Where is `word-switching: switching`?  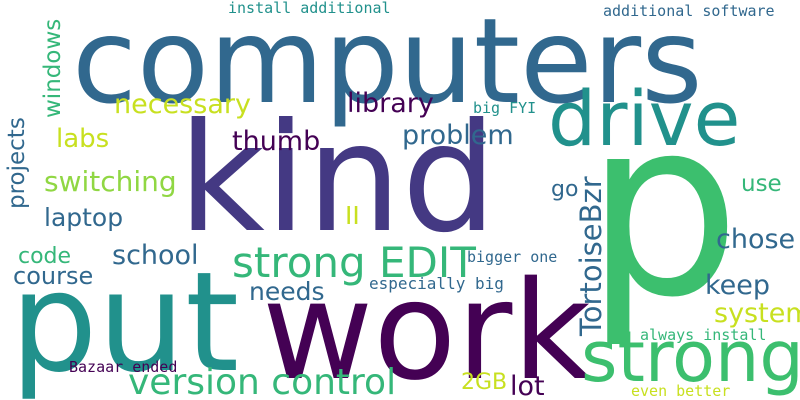
word-switching: switching is located at coordinates (110, 181).